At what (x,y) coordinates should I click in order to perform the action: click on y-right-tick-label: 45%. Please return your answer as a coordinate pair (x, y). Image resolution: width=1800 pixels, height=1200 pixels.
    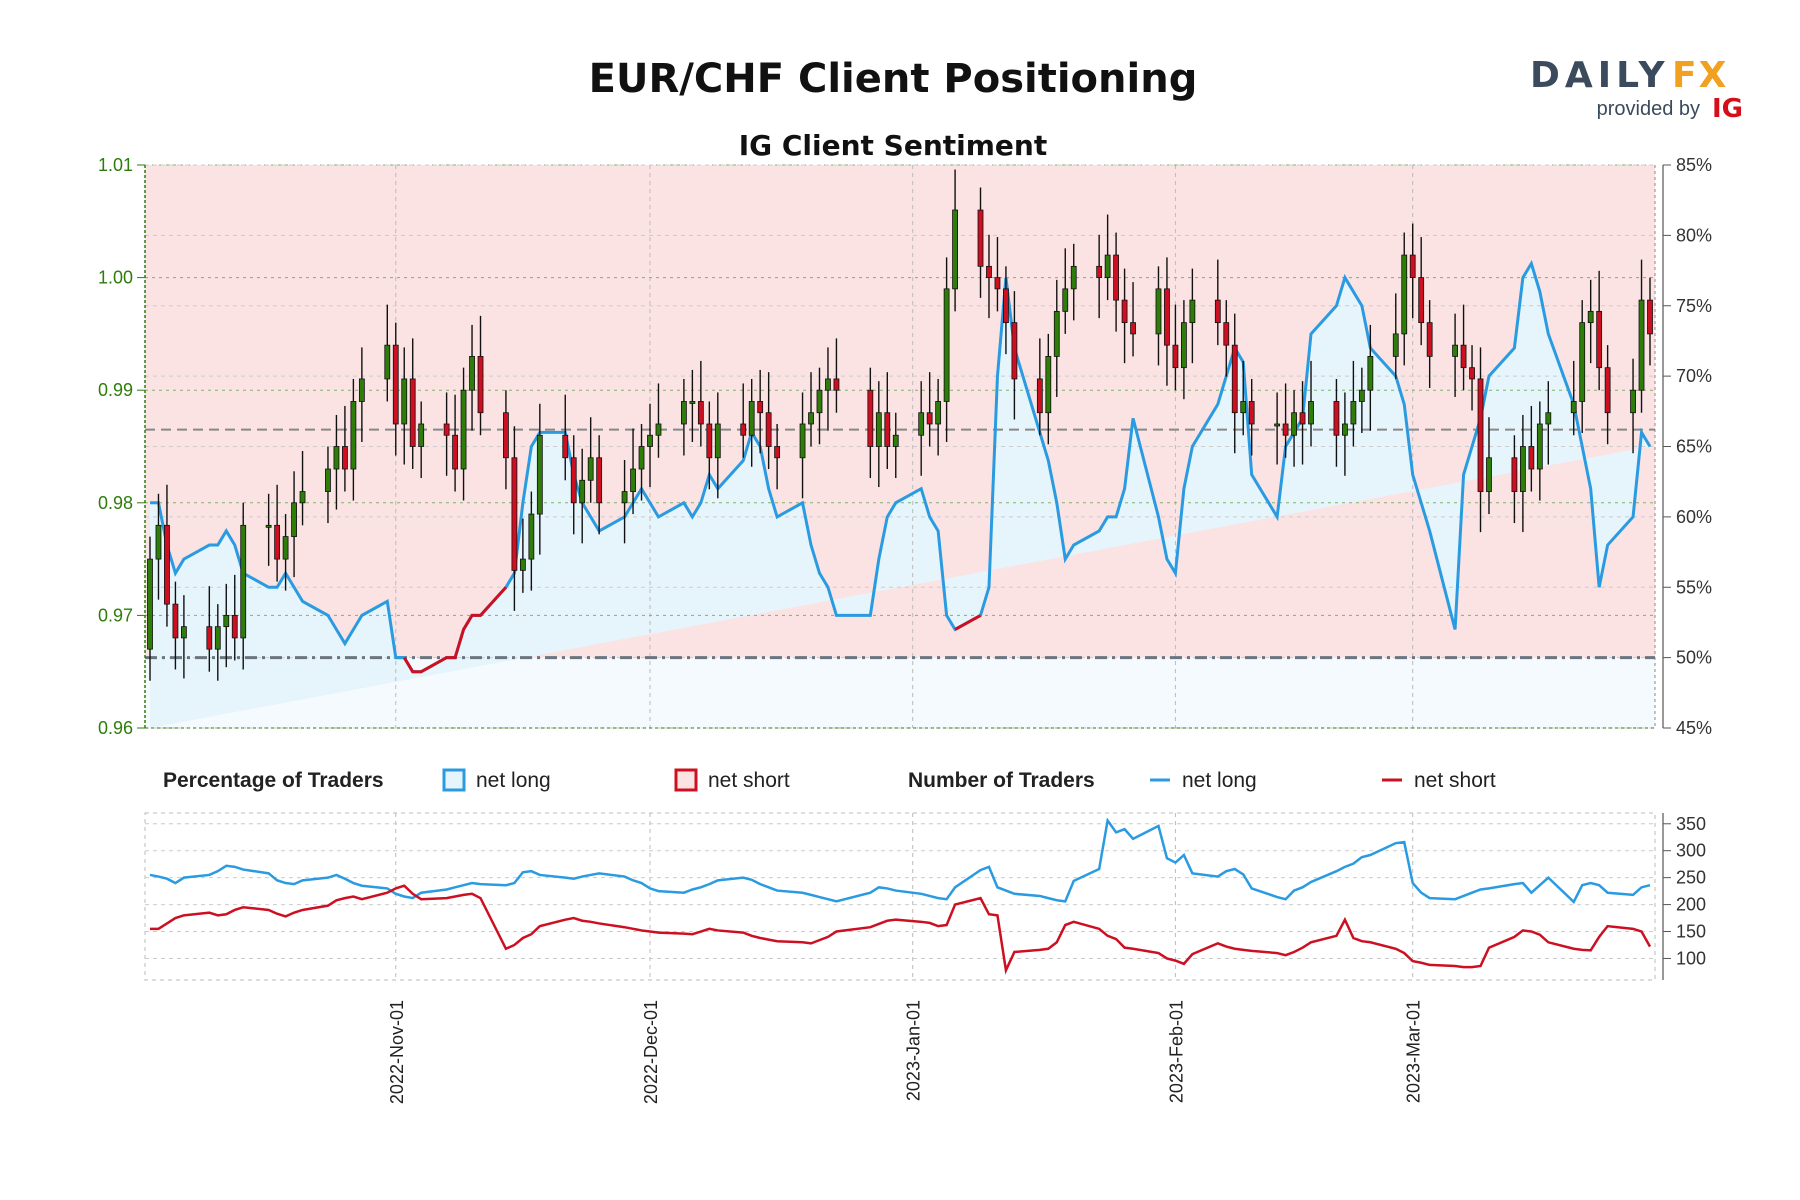
    Looking at the image, I should click on (1694, 728).